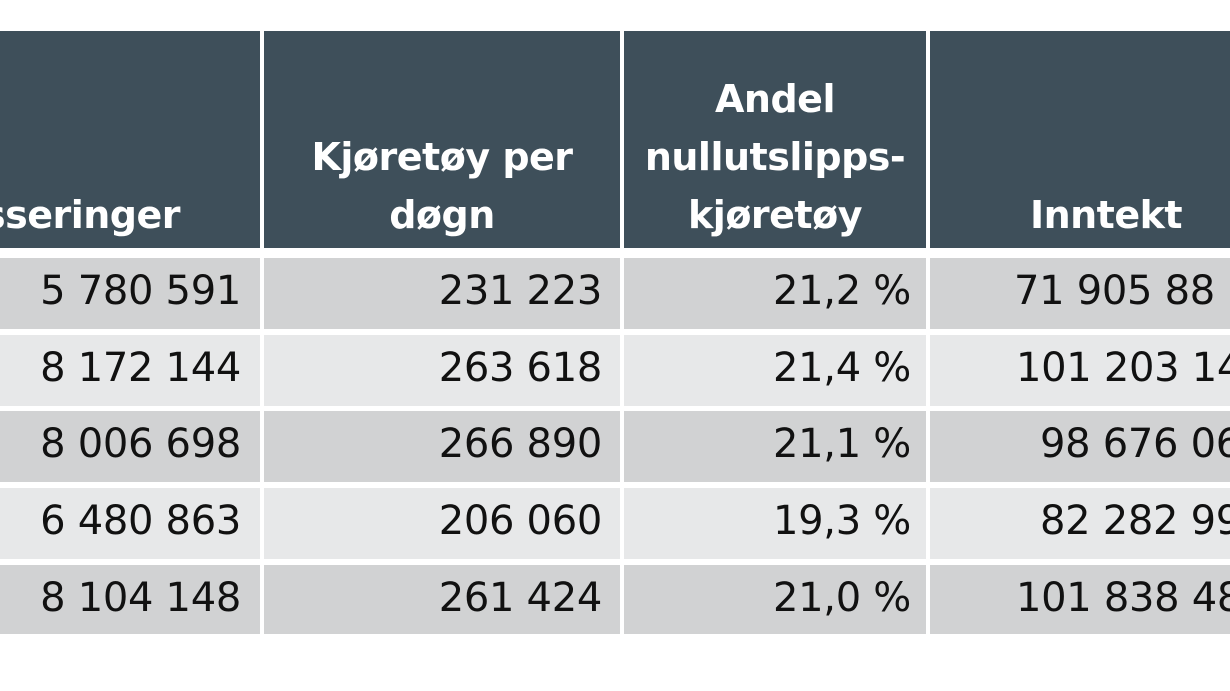 The height and width of the screenshot is (691, 1230). I want to click on header-kjoretoy-per-dogn: Kjøretøy per døgn, so click(442, 139).